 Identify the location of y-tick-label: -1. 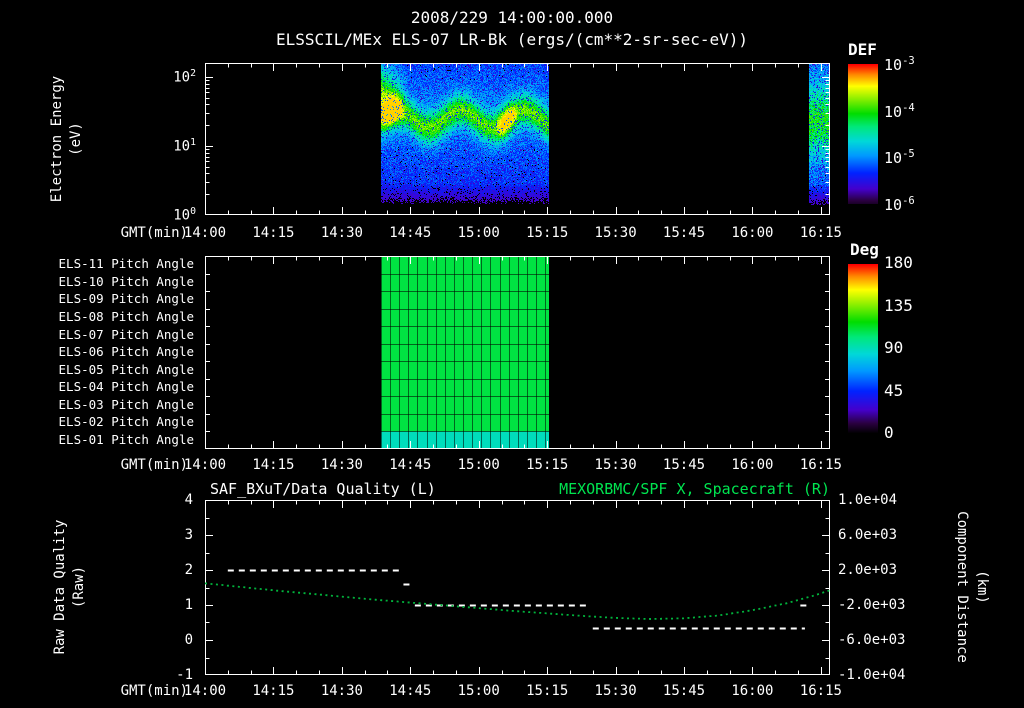
(184, 675).